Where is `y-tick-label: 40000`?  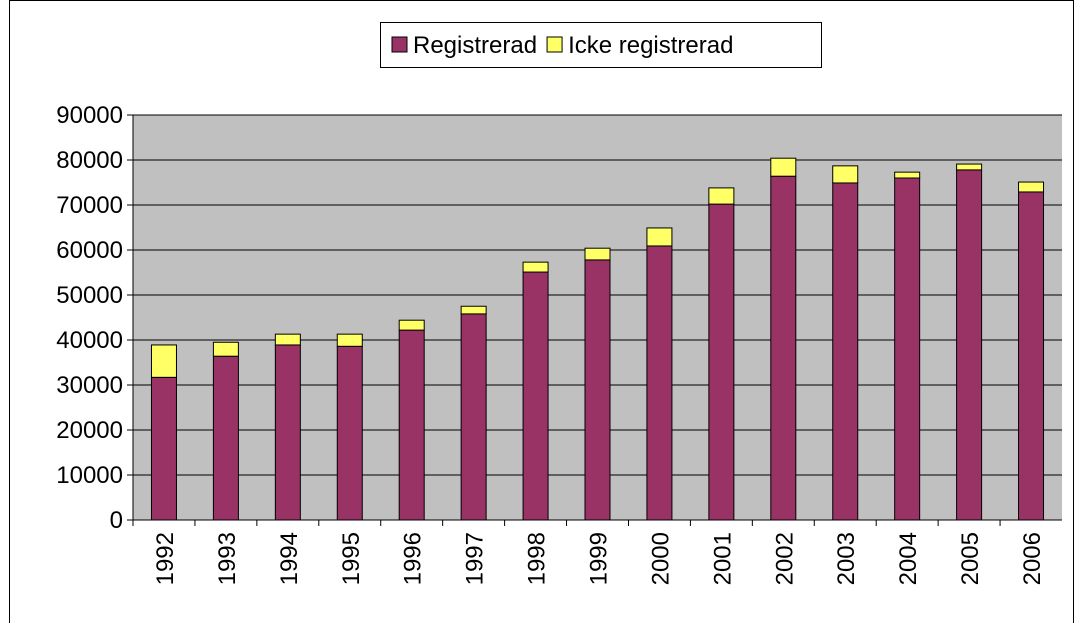
y-tick-label: 40000 is located at coordinates (89, 340).